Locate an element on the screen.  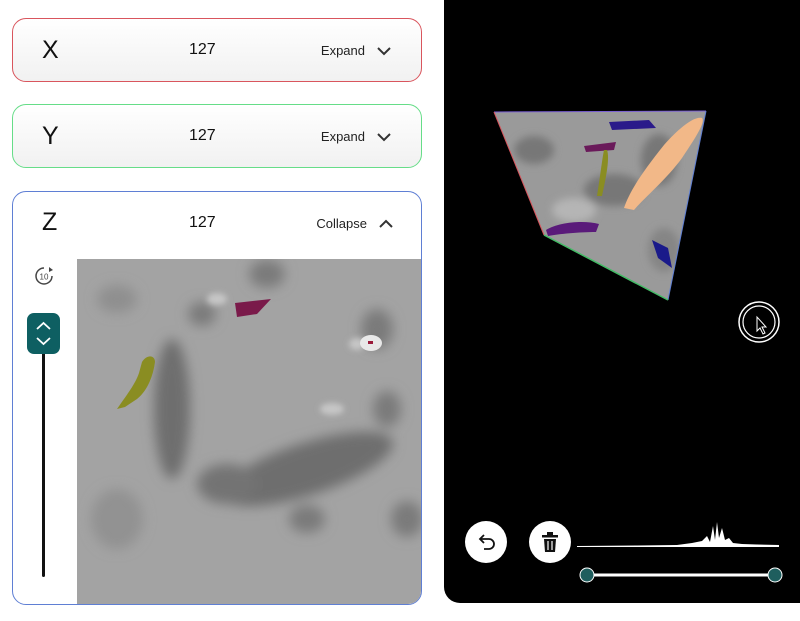
chevron-up-icon is located at coordinates (386, 223).